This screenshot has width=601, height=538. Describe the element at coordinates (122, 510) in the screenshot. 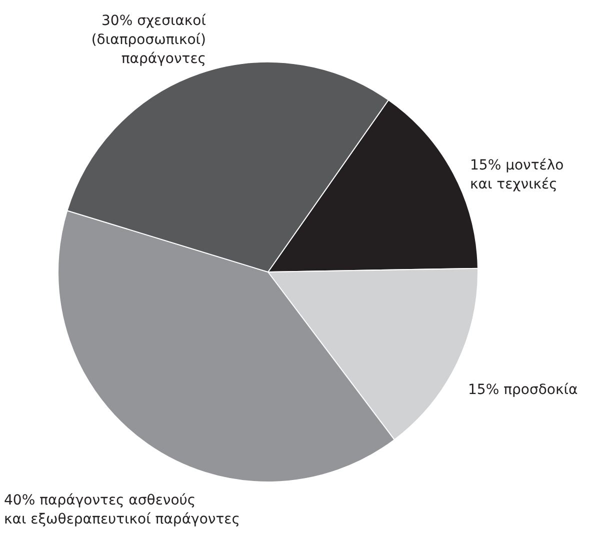

I see `slice-label: 40% παράγοντες ασθενούς και εξωθεραπευτικοί παράγοντες` at that location.